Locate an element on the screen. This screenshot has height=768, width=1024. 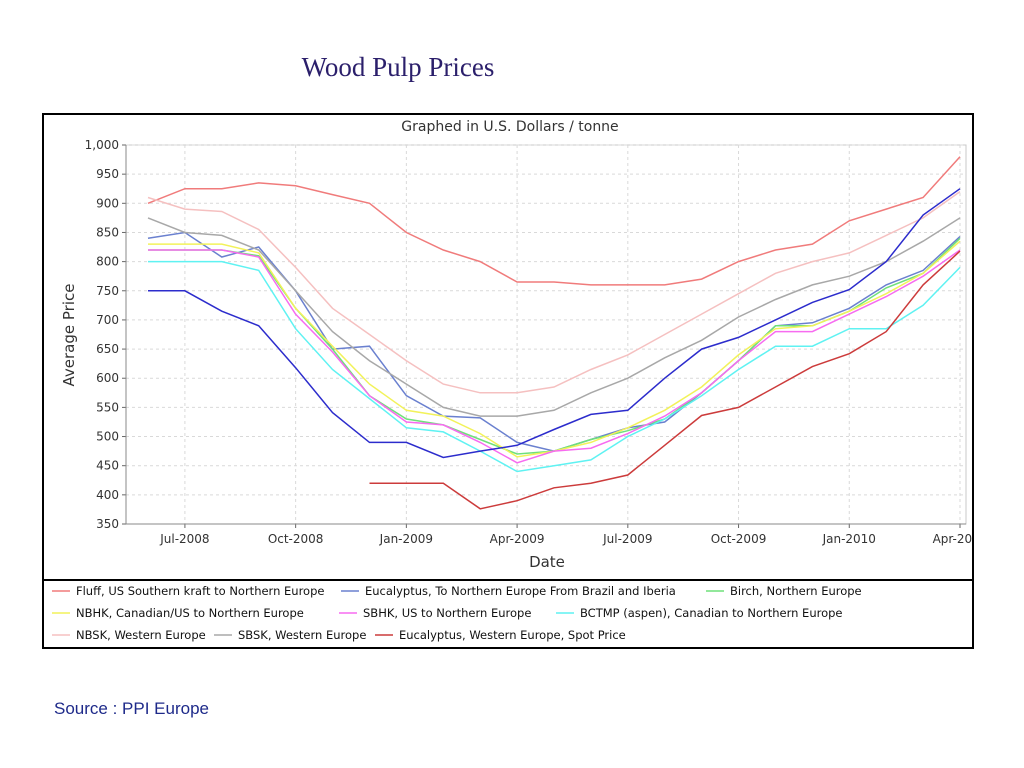
y-tick-label: 650 is located at coordinates (107, 349).